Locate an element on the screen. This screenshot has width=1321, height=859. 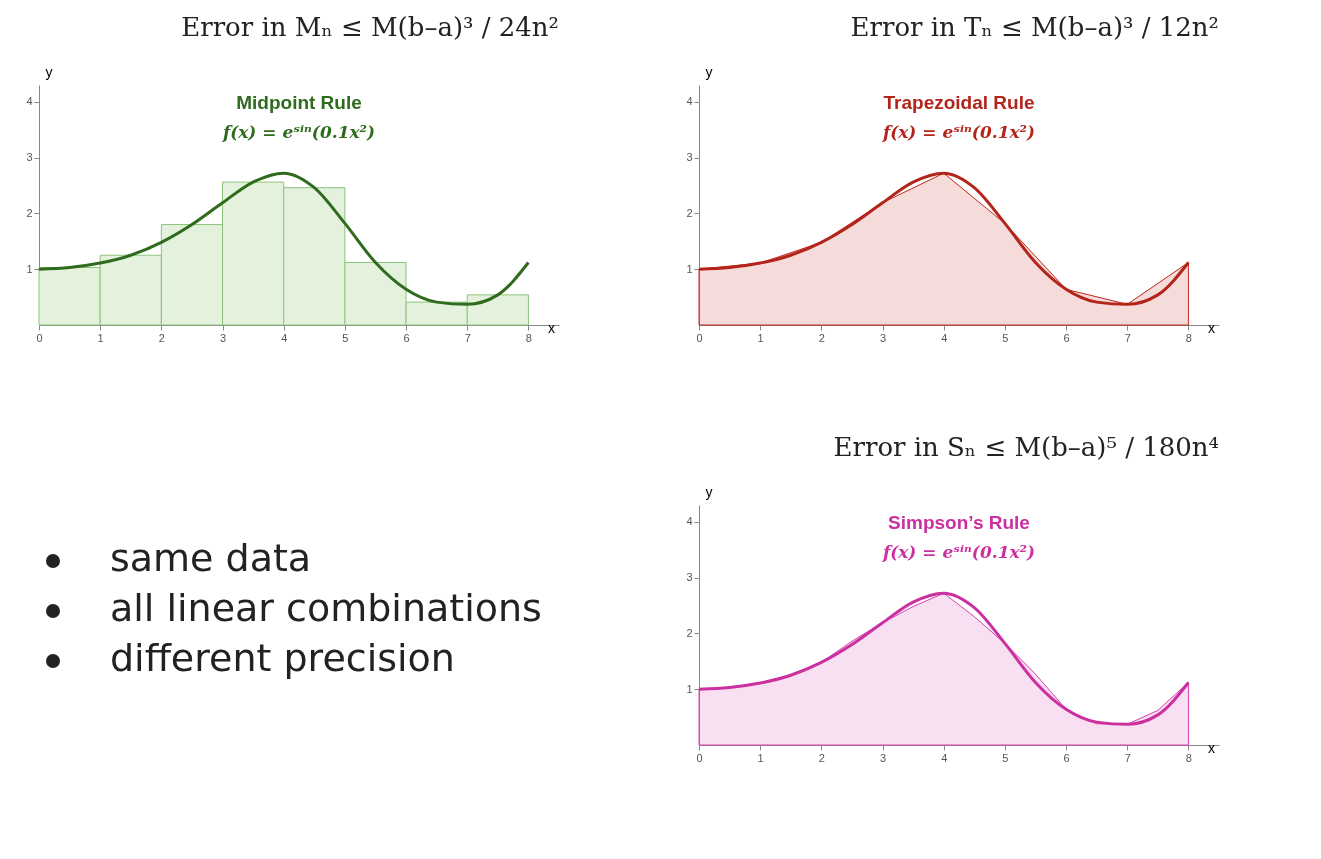
text: same data is located at coordinates (211, 558).